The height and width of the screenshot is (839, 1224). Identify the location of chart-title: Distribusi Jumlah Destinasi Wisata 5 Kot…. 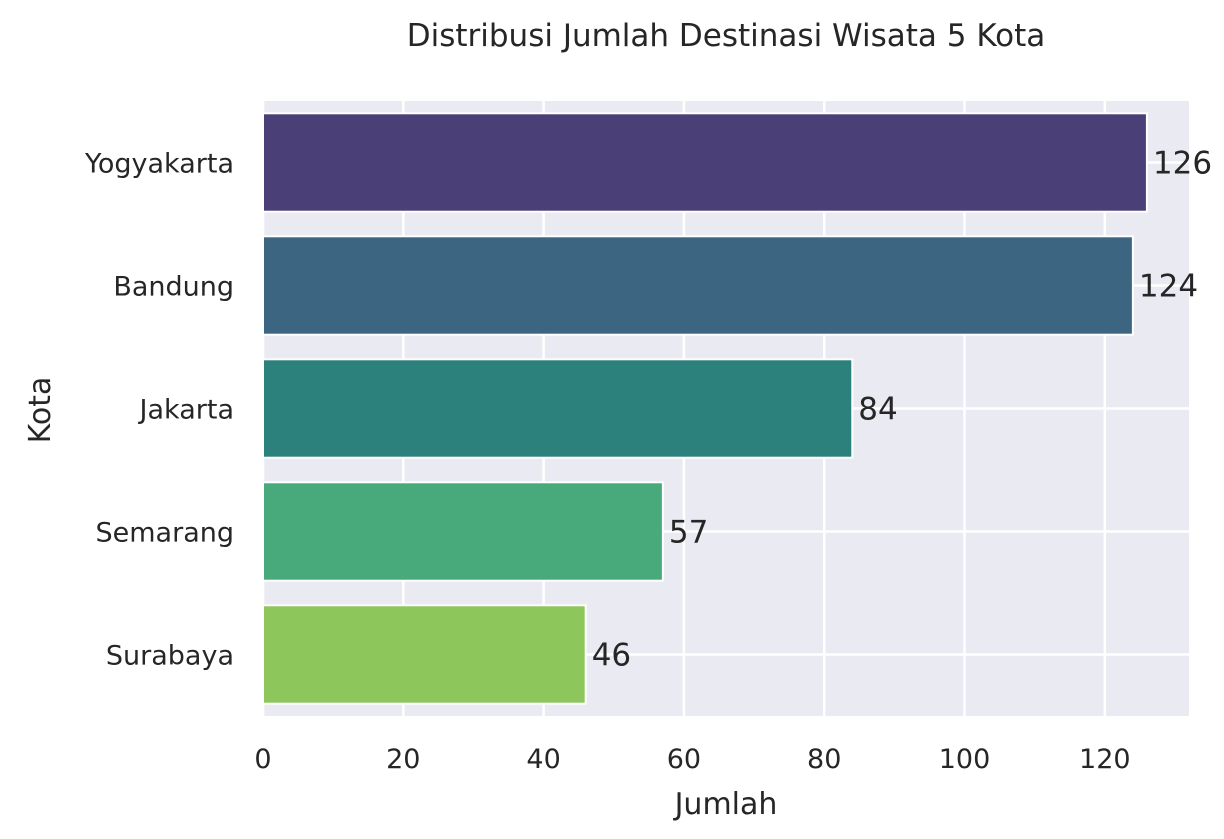
(726, 36).